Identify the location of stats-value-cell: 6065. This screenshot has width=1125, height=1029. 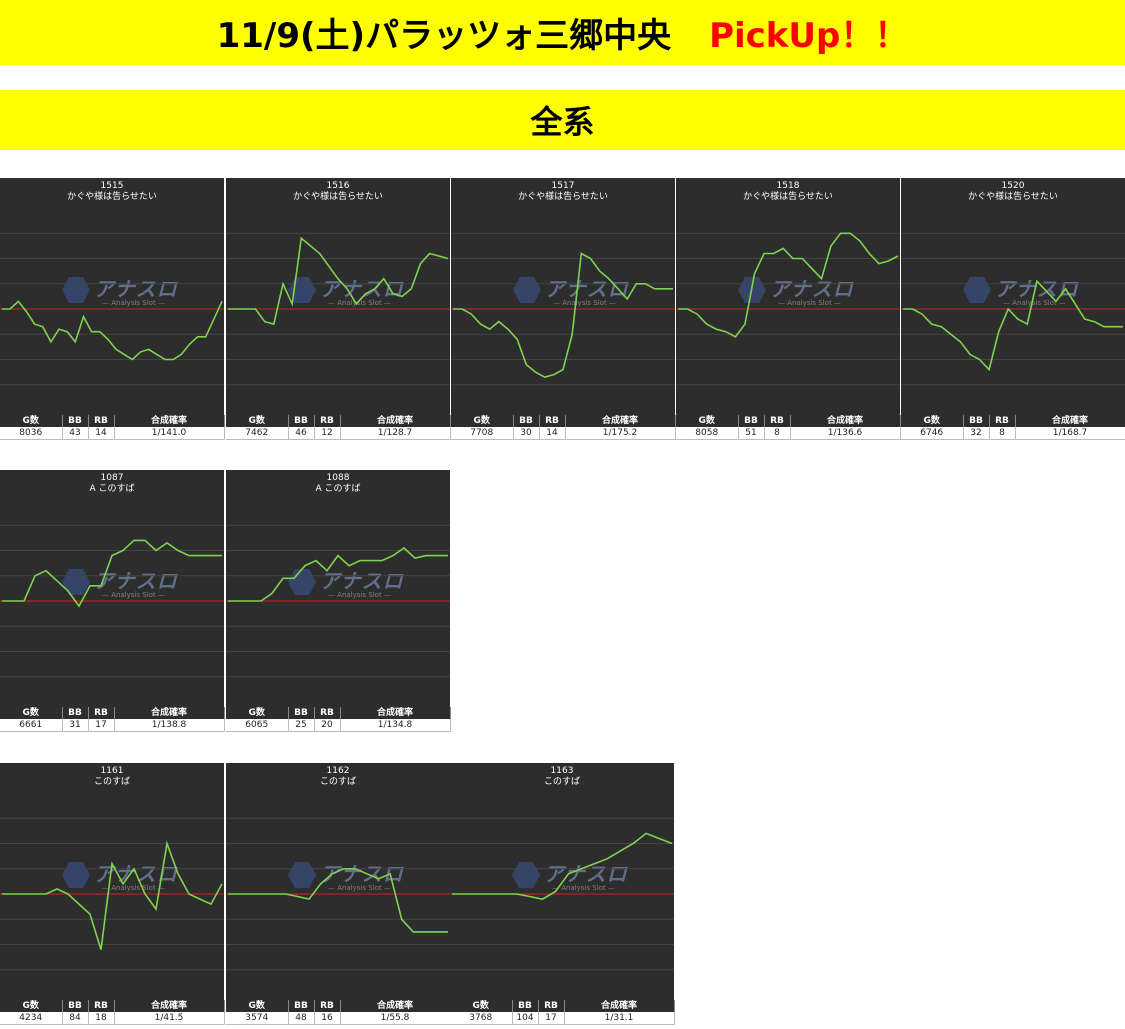
(257, 725).